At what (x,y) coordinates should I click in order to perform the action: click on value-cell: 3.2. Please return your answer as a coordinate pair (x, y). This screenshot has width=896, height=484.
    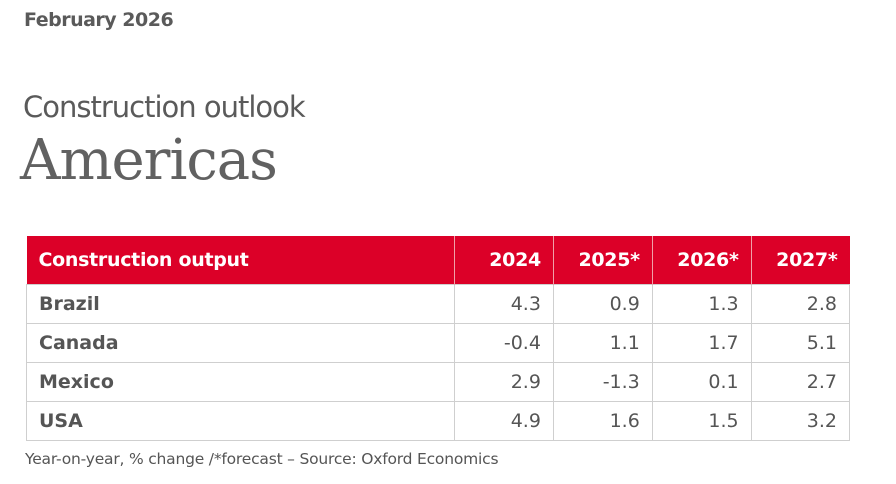
    Looking at the image, I should click on (800, 421).